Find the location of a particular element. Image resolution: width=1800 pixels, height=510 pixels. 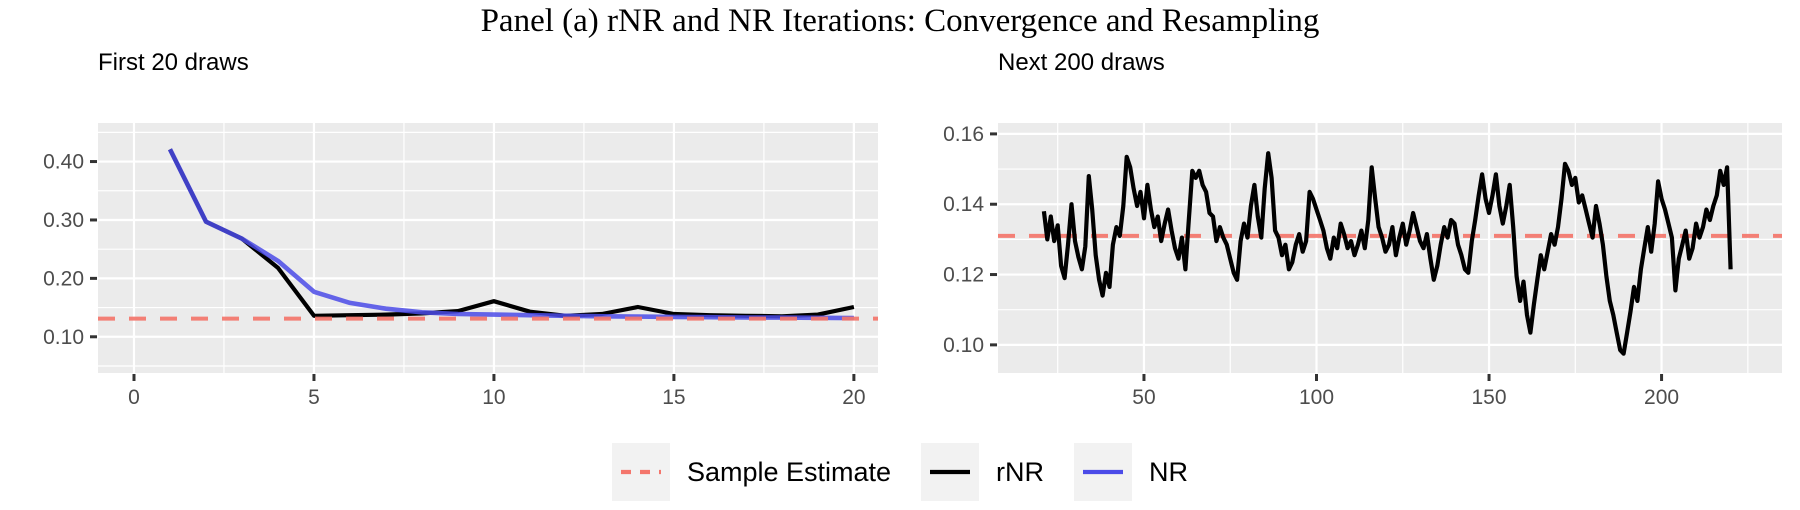

legend-item-sample-estimate: Sample Estimate is located at coordinates (751, 472).